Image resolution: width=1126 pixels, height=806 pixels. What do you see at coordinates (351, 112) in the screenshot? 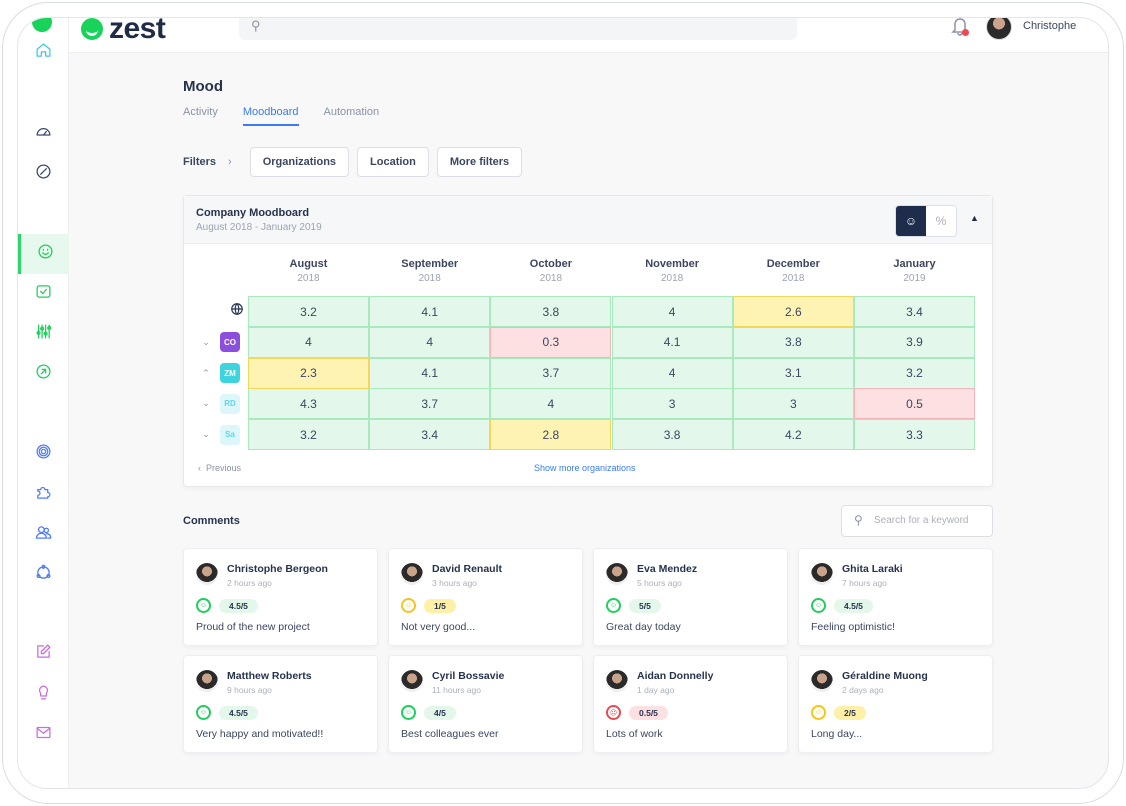
I see `tab-automation: Automation` at bounding box center [351, 112].